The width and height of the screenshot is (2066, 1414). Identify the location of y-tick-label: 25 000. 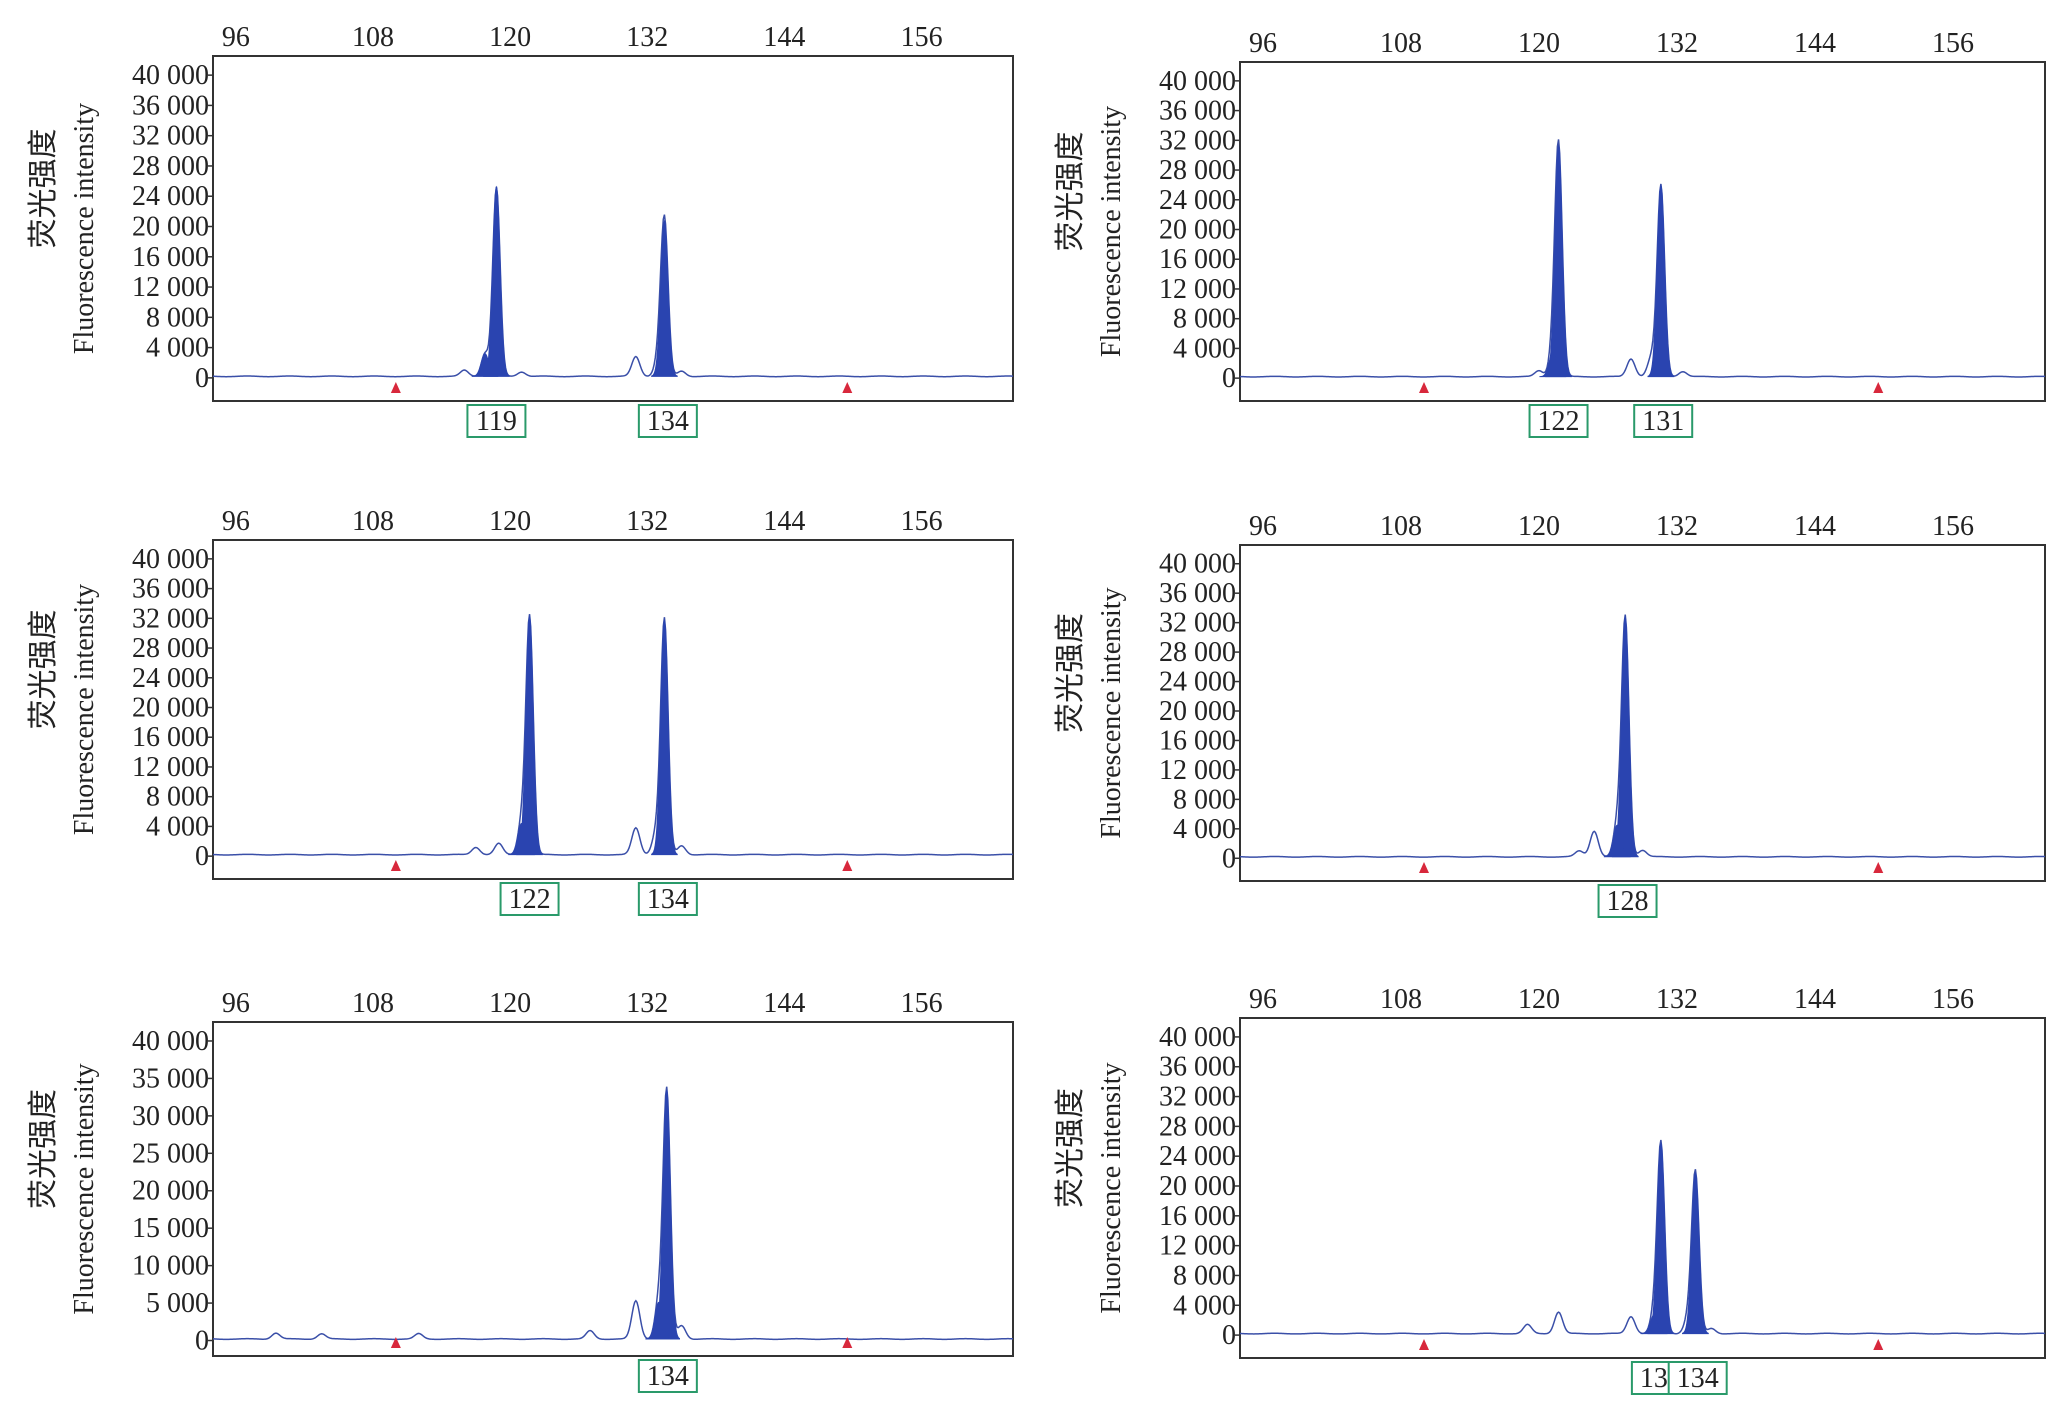
(170, 1153).